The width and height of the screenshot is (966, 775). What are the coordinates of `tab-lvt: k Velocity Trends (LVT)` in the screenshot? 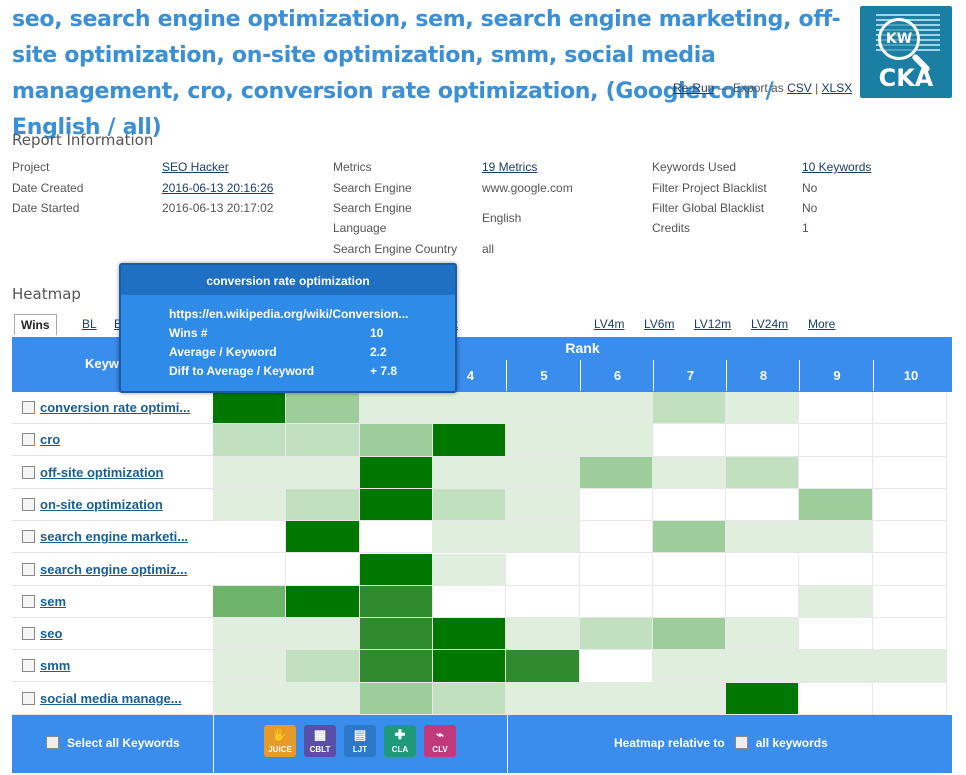 It's located at (472, 352).